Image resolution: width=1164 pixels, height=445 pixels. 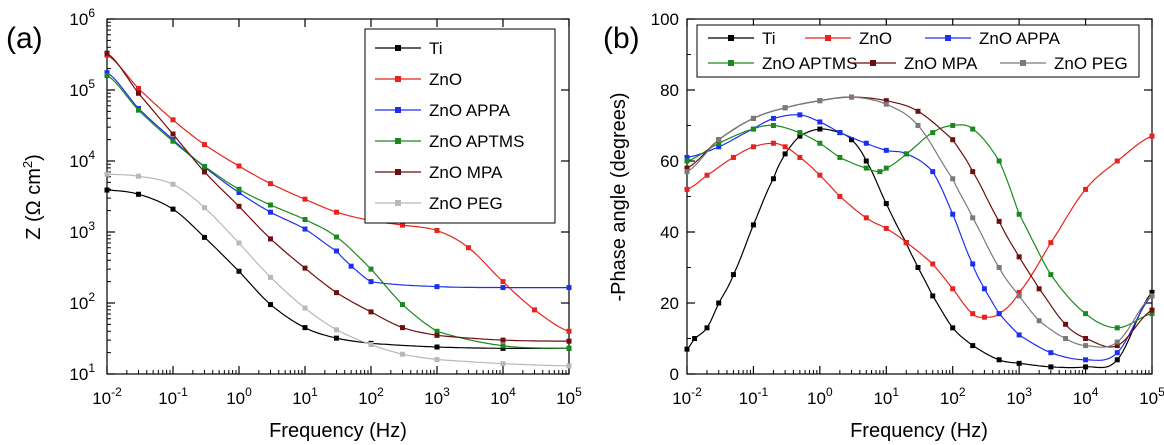 What do you see at coordinates (27, 164) in the screenshot?
I see `panel-a-y-title-sup: 2` at bounding box center [27, 164].